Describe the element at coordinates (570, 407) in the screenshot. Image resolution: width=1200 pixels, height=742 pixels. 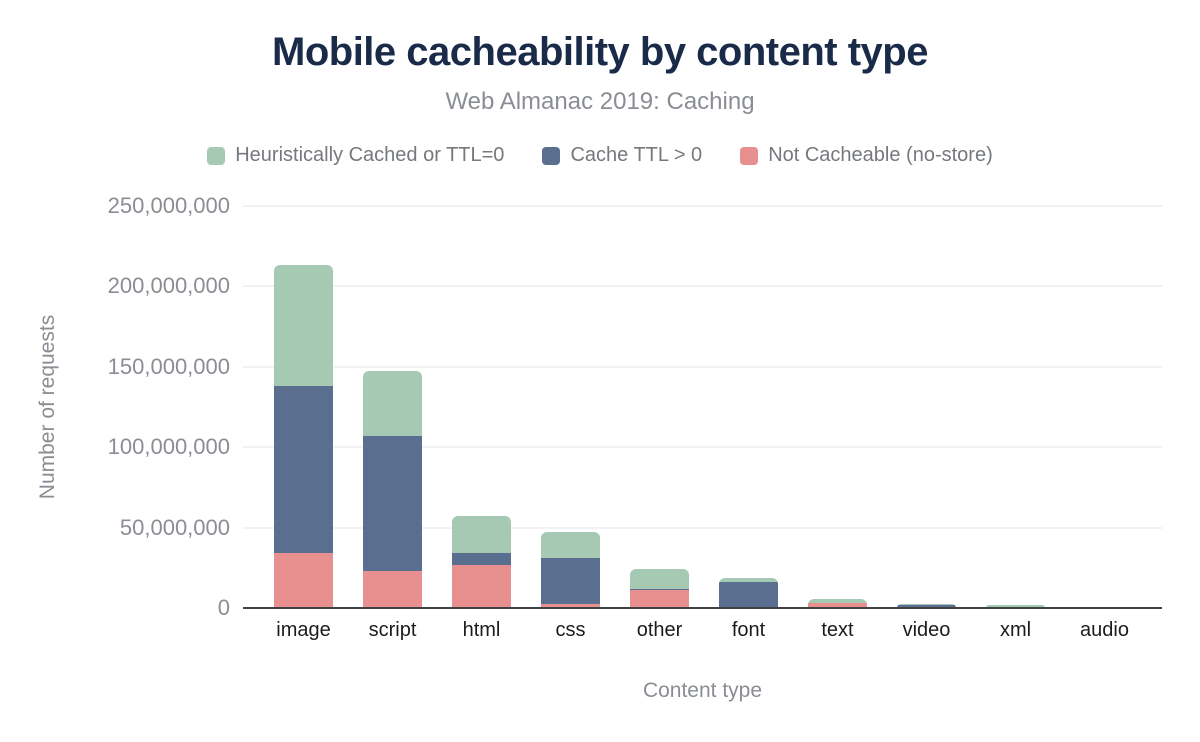
I see `bar-column-css` at that location.